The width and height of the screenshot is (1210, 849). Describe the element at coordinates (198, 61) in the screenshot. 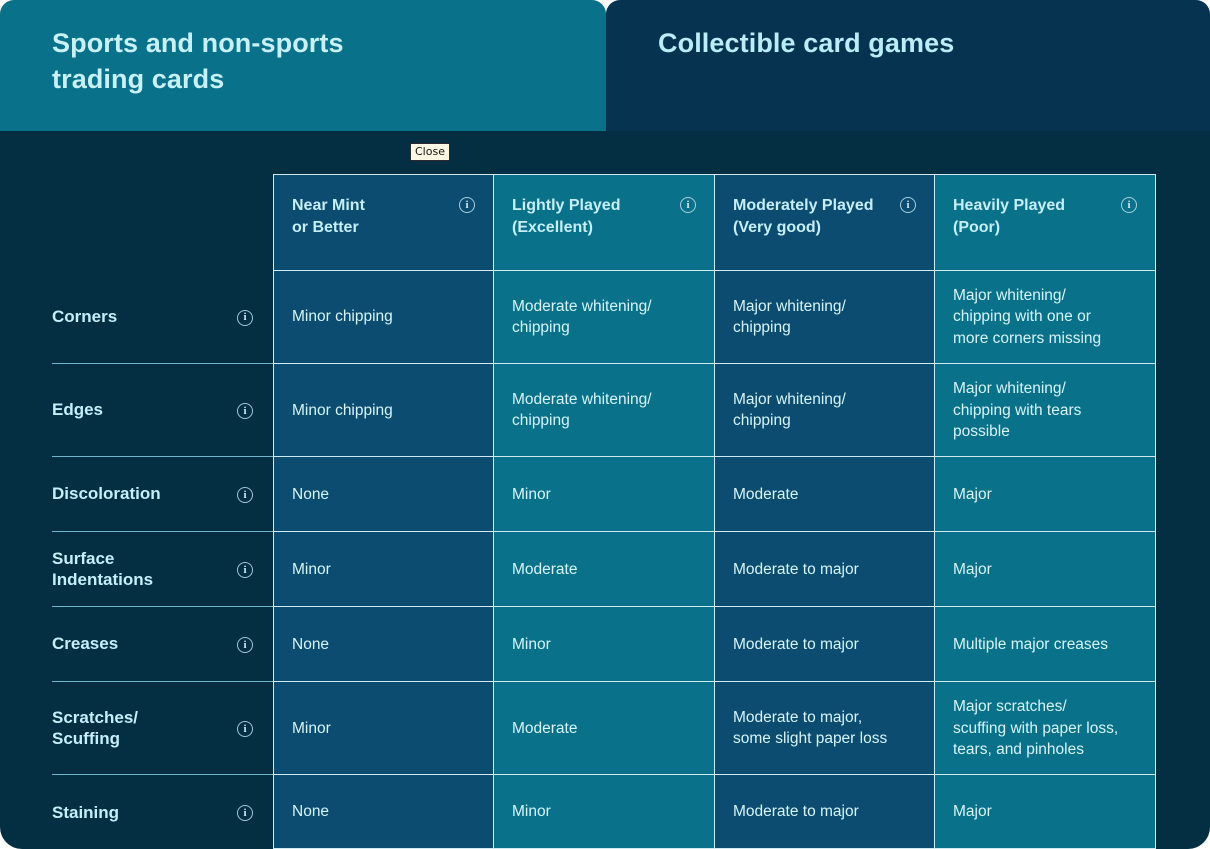

I see `tab-label: Sports and non-sports trading cards` at that location.